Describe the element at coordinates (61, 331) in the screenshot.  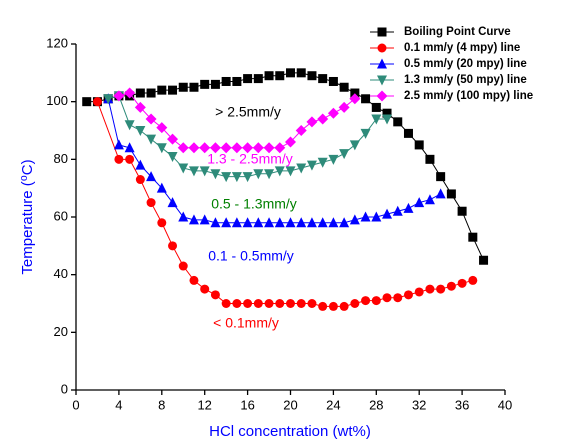
I see `y-tick-label: 20` at that location.